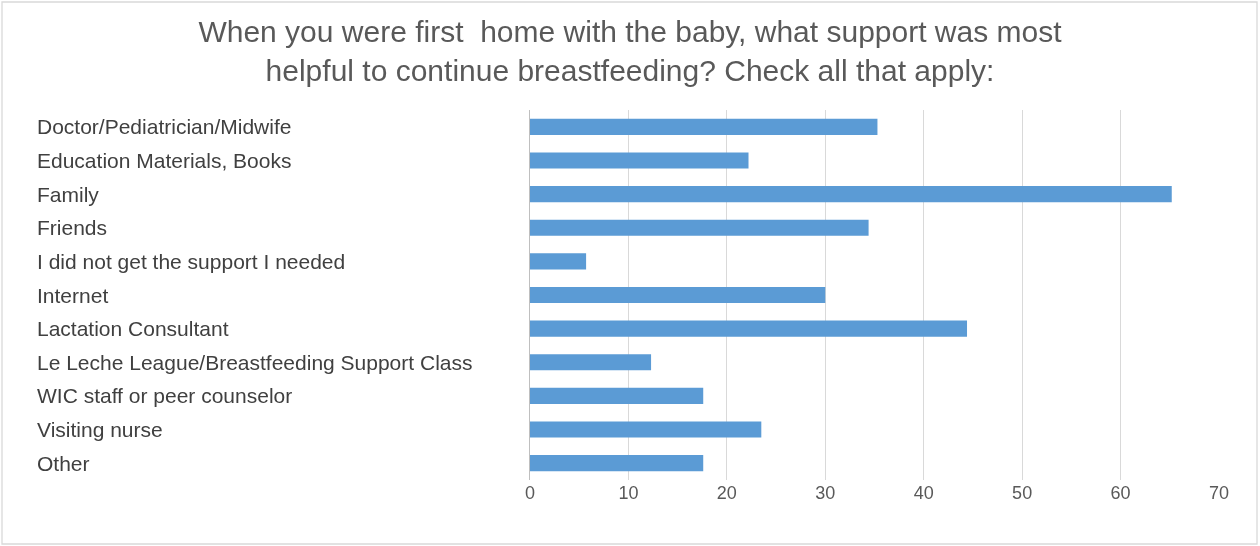 This screenshot has height=546, width=1260. What do you see at coordinates (133, 328) in the screenshot?
I see `y-tick-label: Lactation Consultant` at bounding box center [133, 328].